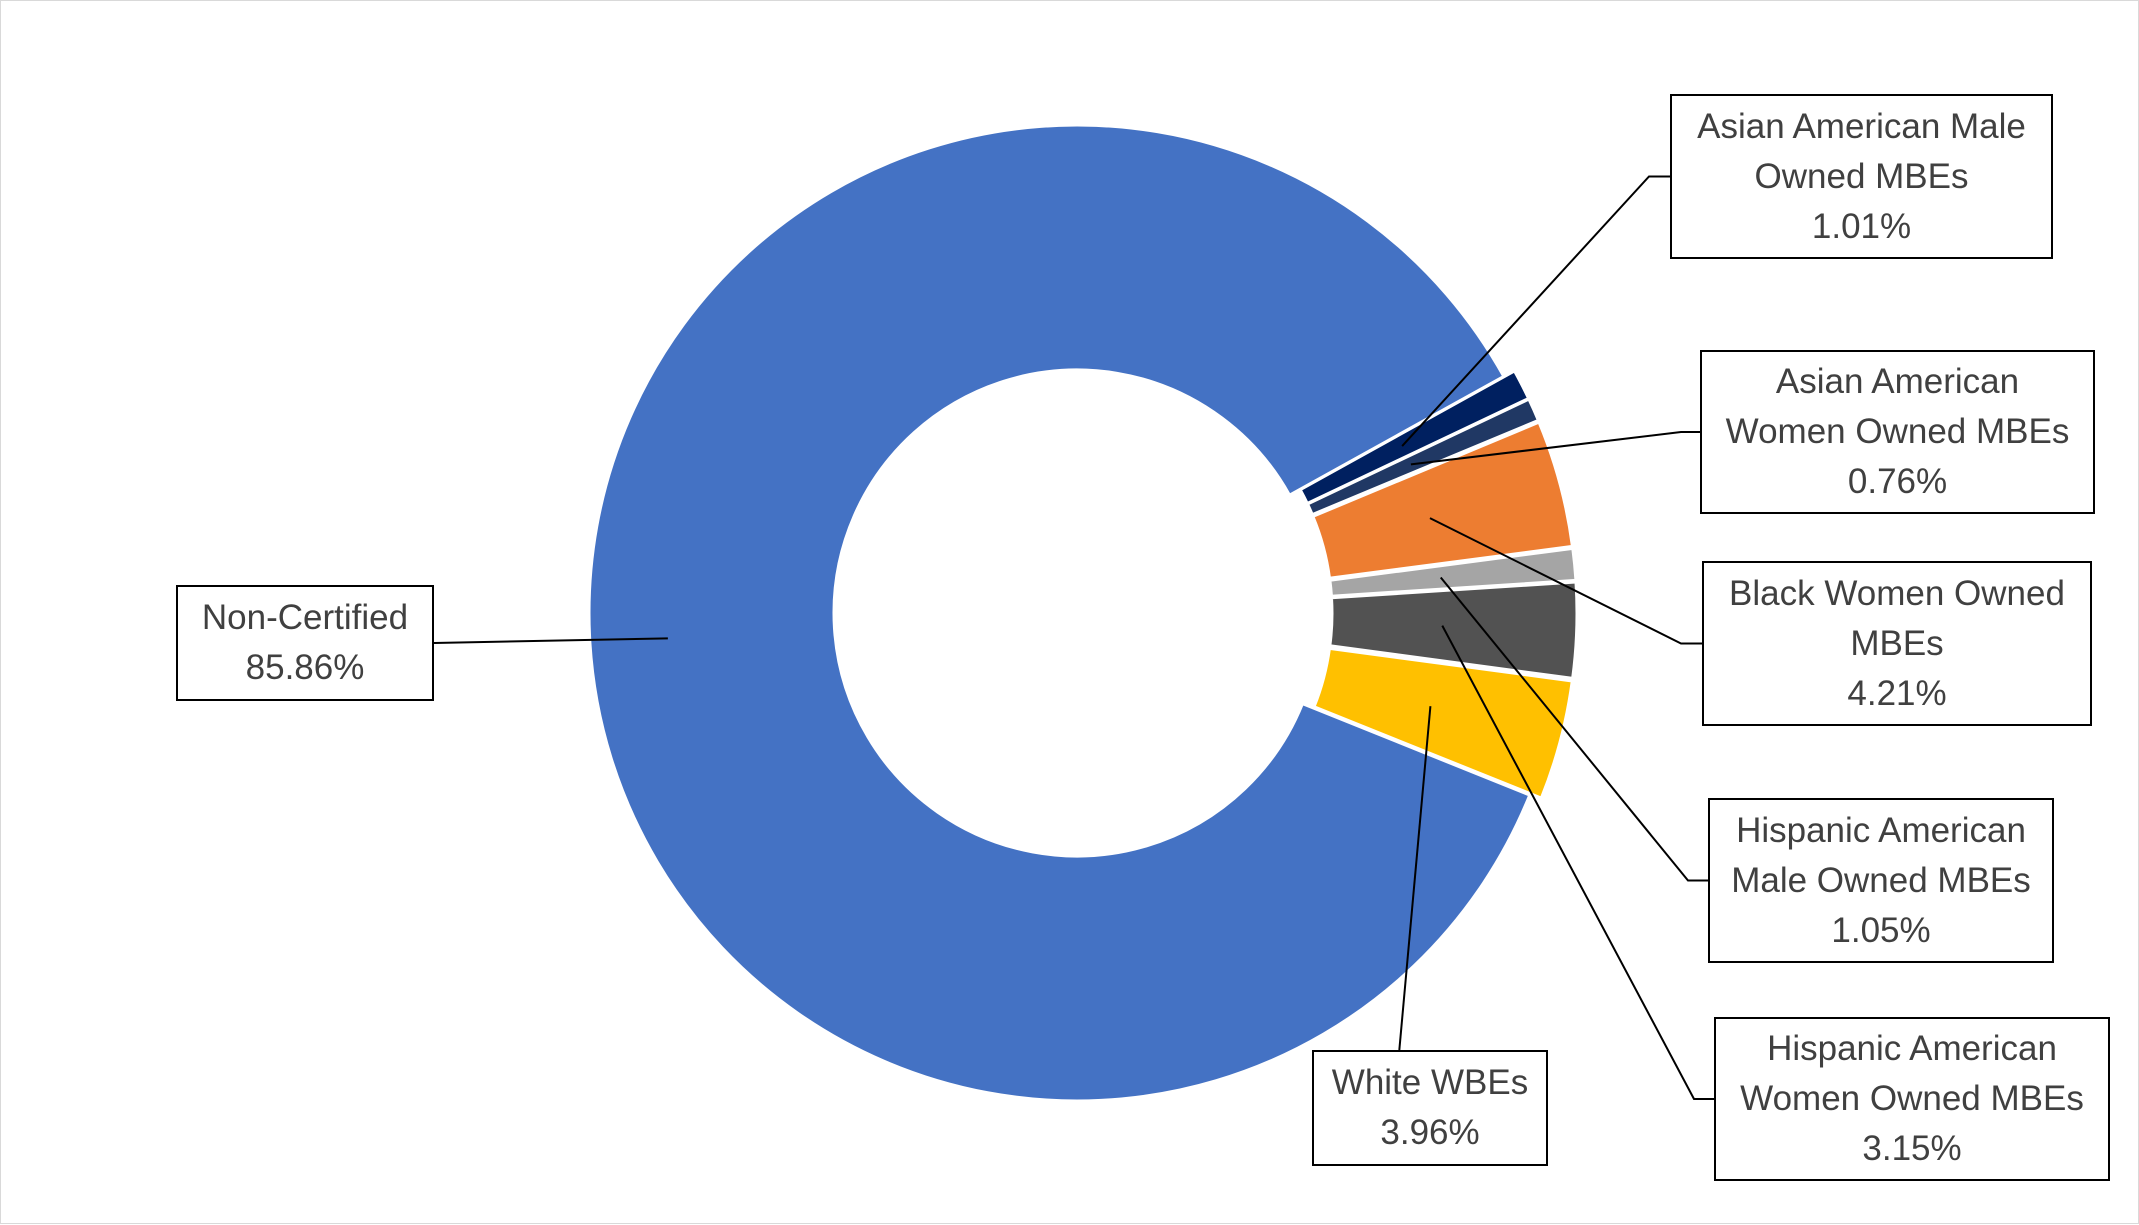  I want to click on data-label-asian-american-male: Asian American Male Owned MBEs 1.01%, so click(1861, 176).